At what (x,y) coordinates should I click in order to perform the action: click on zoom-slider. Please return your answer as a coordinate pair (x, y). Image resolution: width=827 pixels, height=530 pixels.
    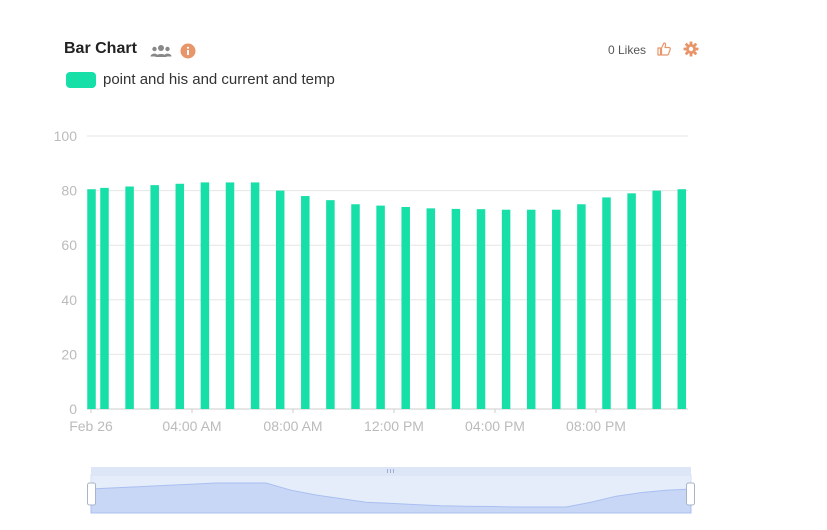
    Looking at the image, I should click on (391, 490).